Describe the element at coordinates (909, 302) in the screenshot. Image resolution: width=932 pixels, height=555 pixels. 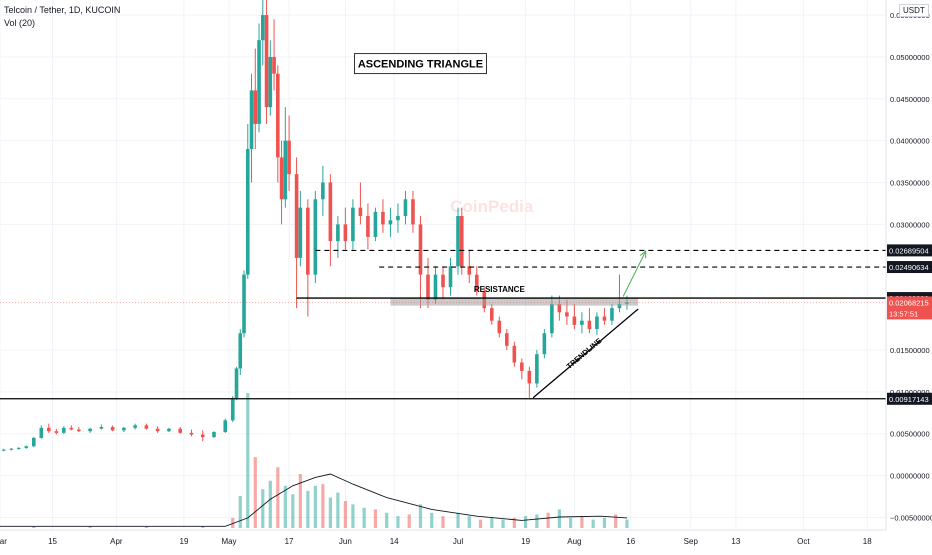
I see `current-price-tag-label: 0.02068215` at that location.